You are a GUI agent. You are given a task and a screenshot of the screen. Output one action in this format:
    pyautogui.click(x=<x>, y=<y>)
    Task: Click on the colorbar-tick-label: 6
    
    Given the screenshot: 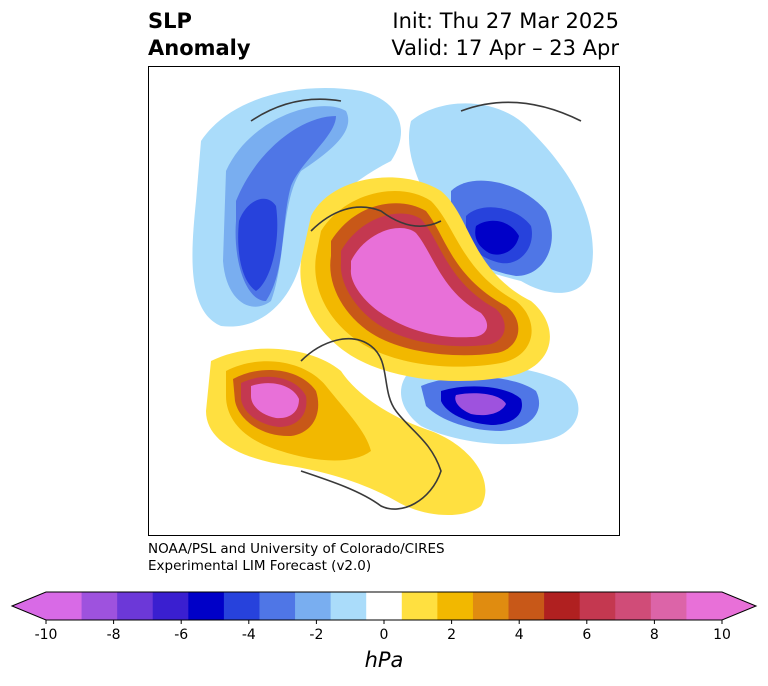 What is the action you would take?
    pyautogui.click(x=587, y=635)
    